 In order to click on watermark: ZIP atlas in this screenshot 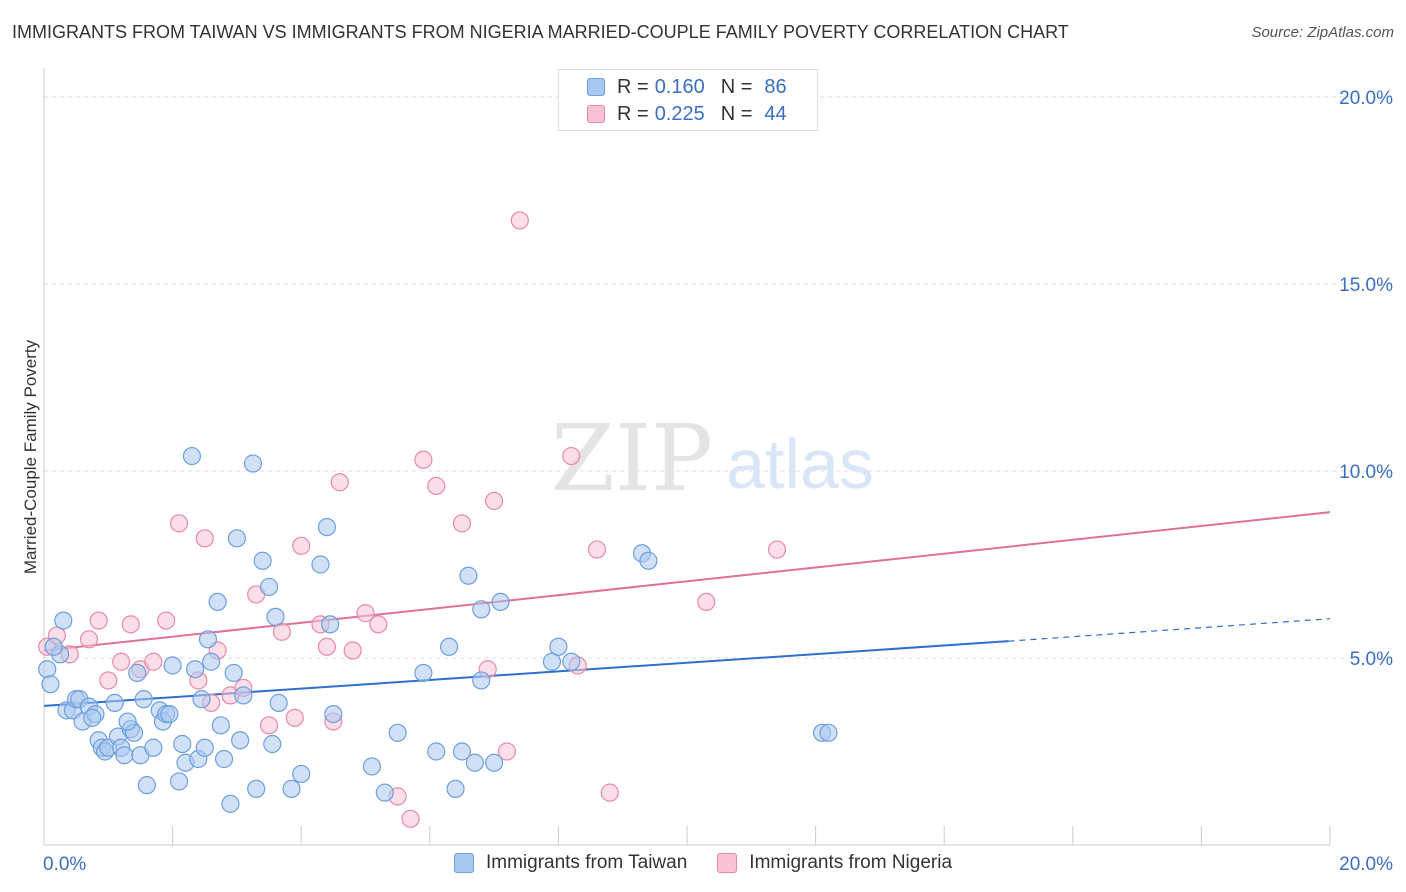, I will do `click(712, 458)`.